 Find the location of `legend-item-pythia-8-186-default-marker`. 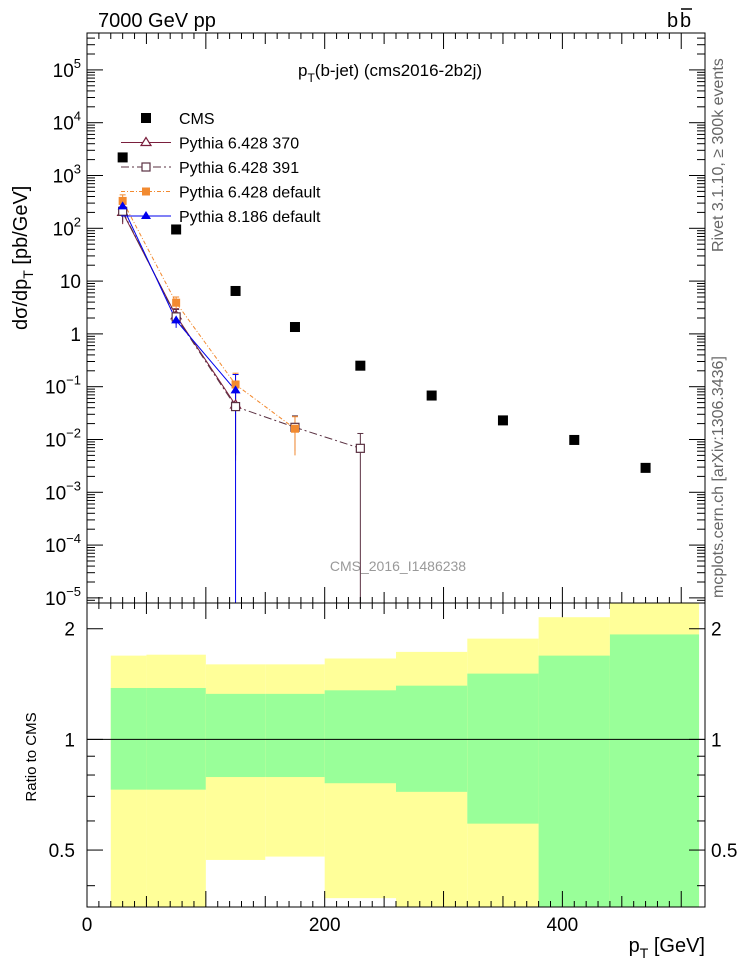

legend-item-pythia-8-186-default-marker is located at coordinates (146, 215).